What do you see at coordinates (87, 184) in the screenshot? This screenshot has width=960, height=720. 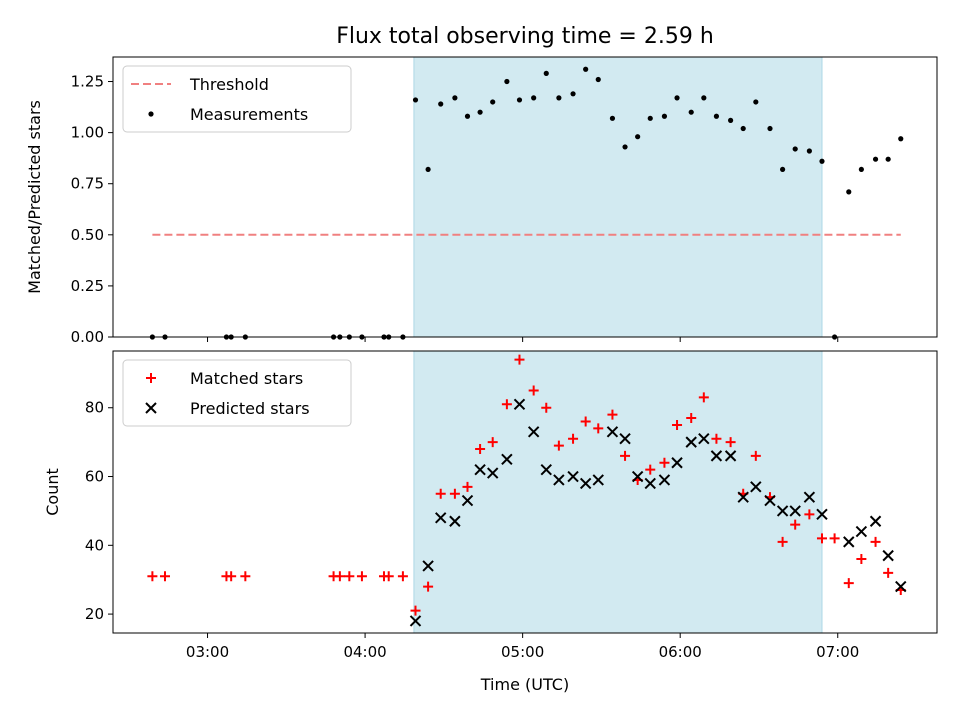 I see `y-tick-label: 0.75` at bounding box center [87, 184].